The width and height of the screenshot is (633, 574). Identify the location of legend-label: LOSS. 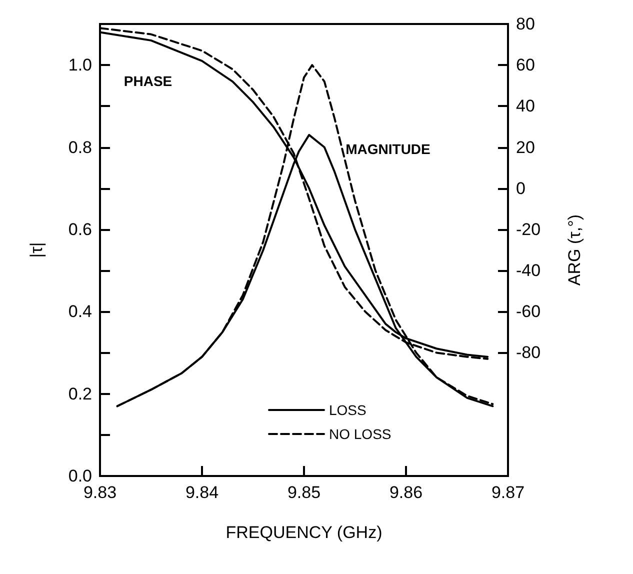
(347, 410).